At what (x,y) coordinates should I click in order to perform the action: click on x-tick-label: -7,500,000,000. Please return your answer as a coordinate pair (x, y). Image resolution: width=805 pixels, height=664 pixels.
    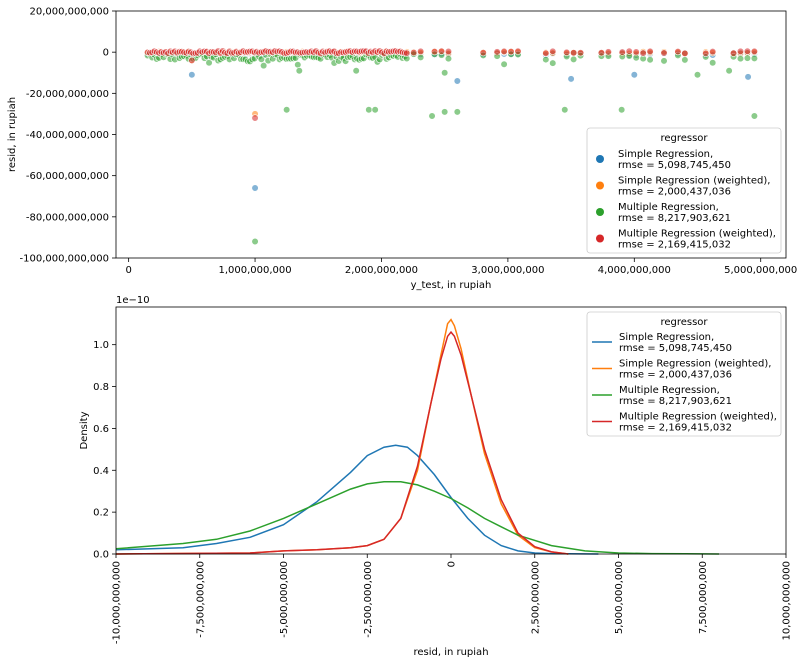
    Looking at the image, I should click on (200, 599).